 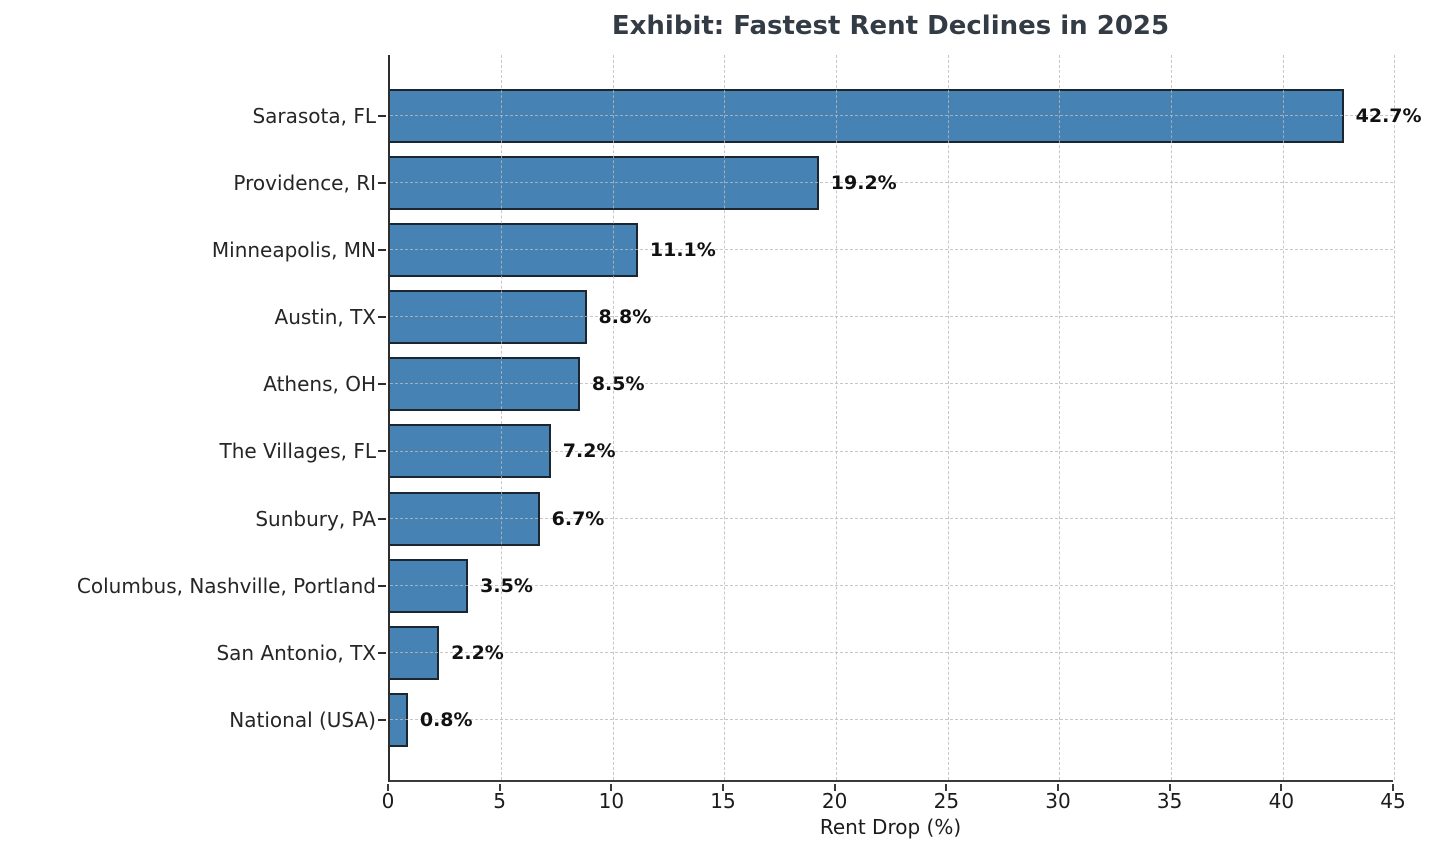 What do you see at coordinates (477, 652) in the screenshot?
I see `bar-value-label: 2.2%` at bounding box center [477, 652].